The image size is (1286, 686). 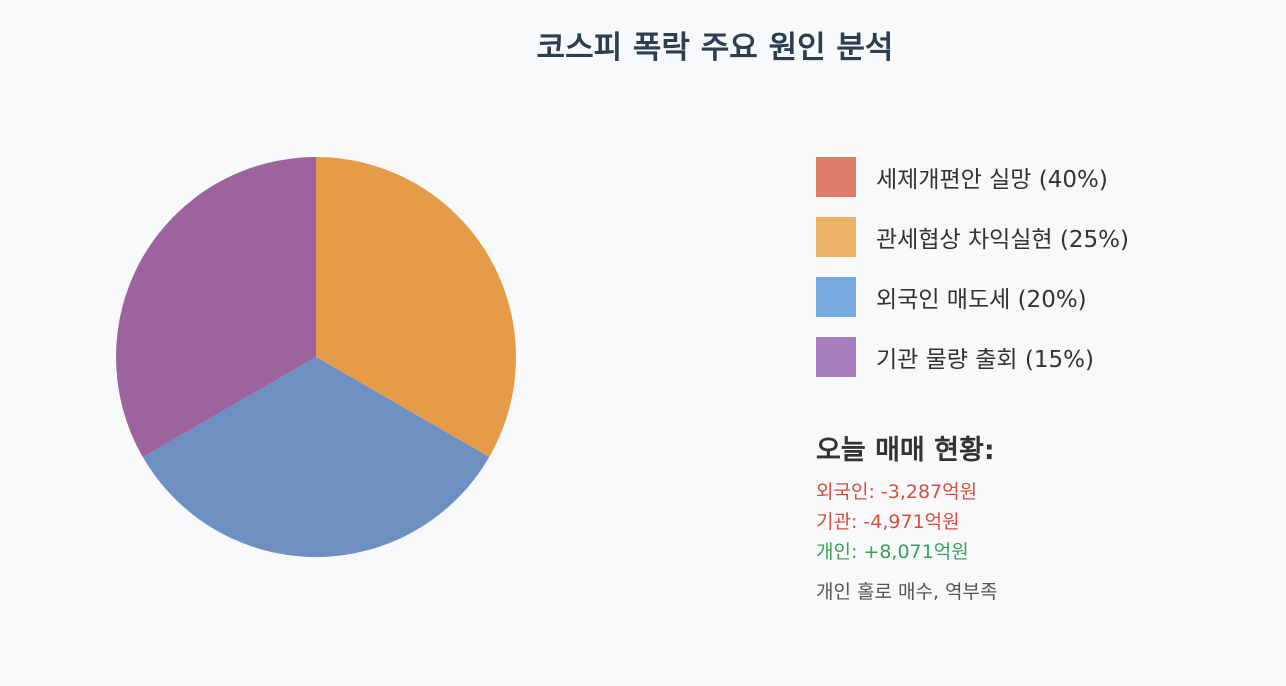 What do you see at coordinates (715, 48) in the screenshot?
I see `chart-title: 코스피 폭락 주요 원인 분석` at bounding box center [715, 48].